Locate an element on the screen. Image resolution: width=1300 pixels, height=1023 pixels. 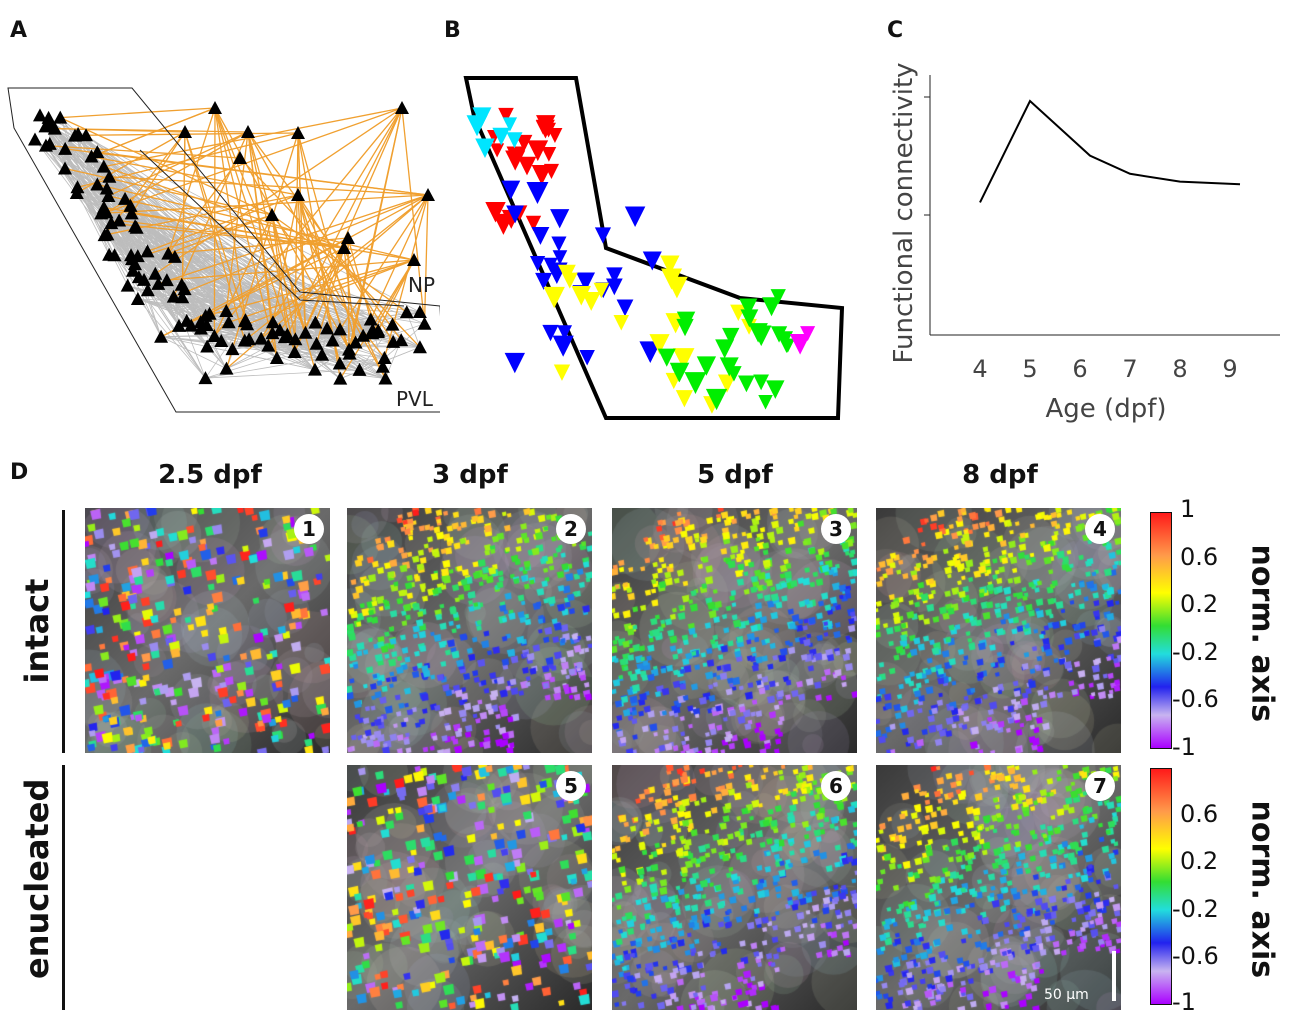
y-axis-label: Functional connectivity is located at coordinates (904, 212).